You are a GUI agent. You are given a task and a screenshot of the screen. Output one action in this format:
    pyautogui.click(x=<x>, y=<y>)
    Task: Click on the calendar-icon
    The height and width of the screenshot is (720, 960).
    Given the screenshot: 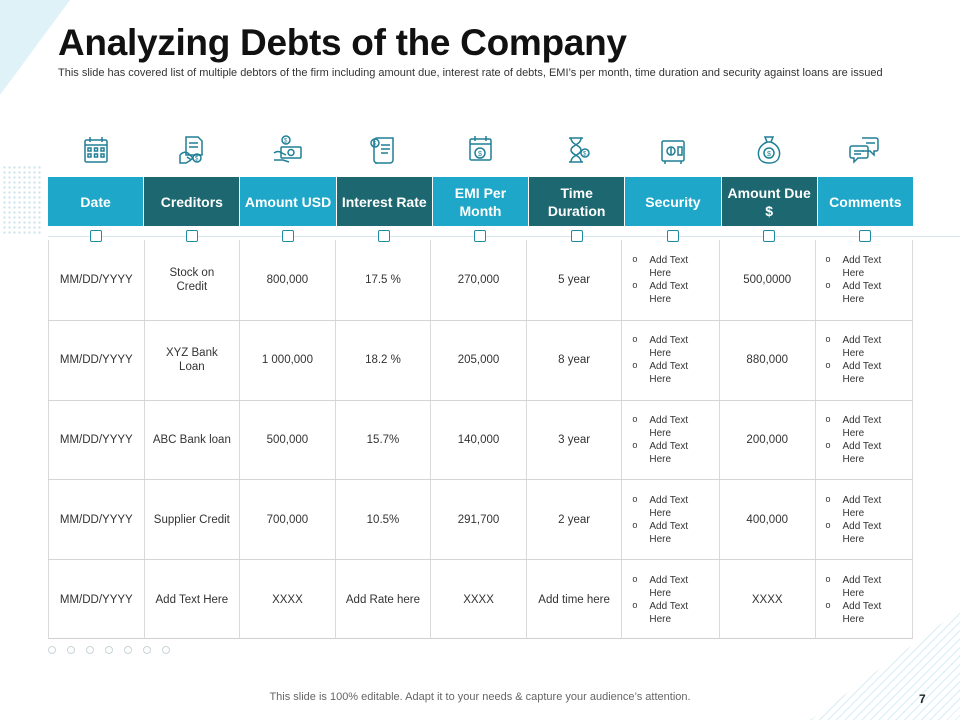 What is the action you would take?
    pyautogui.click(x=96, y=150)
    